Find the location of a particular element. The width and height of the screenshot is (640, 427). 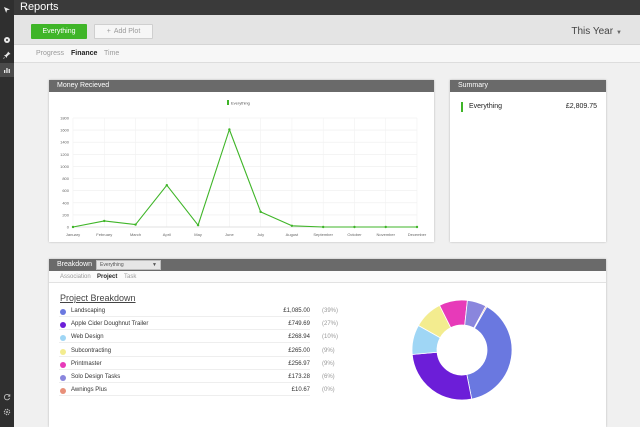

report-tabs: Progress Finance Time is located at coordinates (327, 54).